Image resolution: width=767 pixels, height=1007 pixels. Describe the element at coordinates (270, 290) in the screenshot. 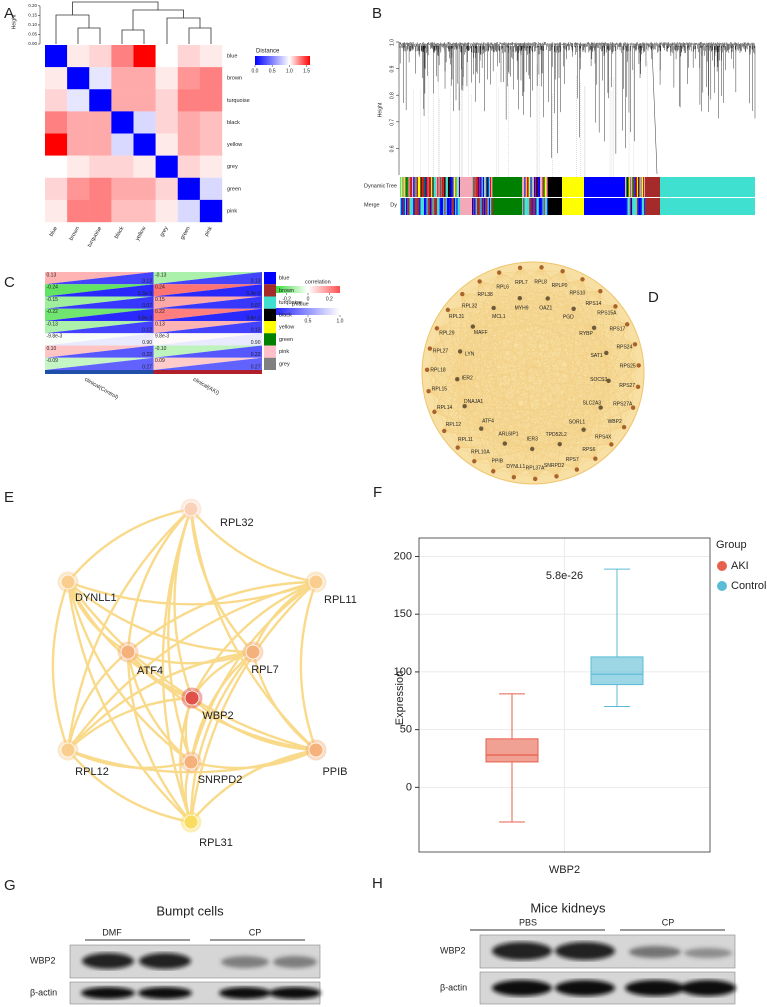

I see `module-swatch` at that location.